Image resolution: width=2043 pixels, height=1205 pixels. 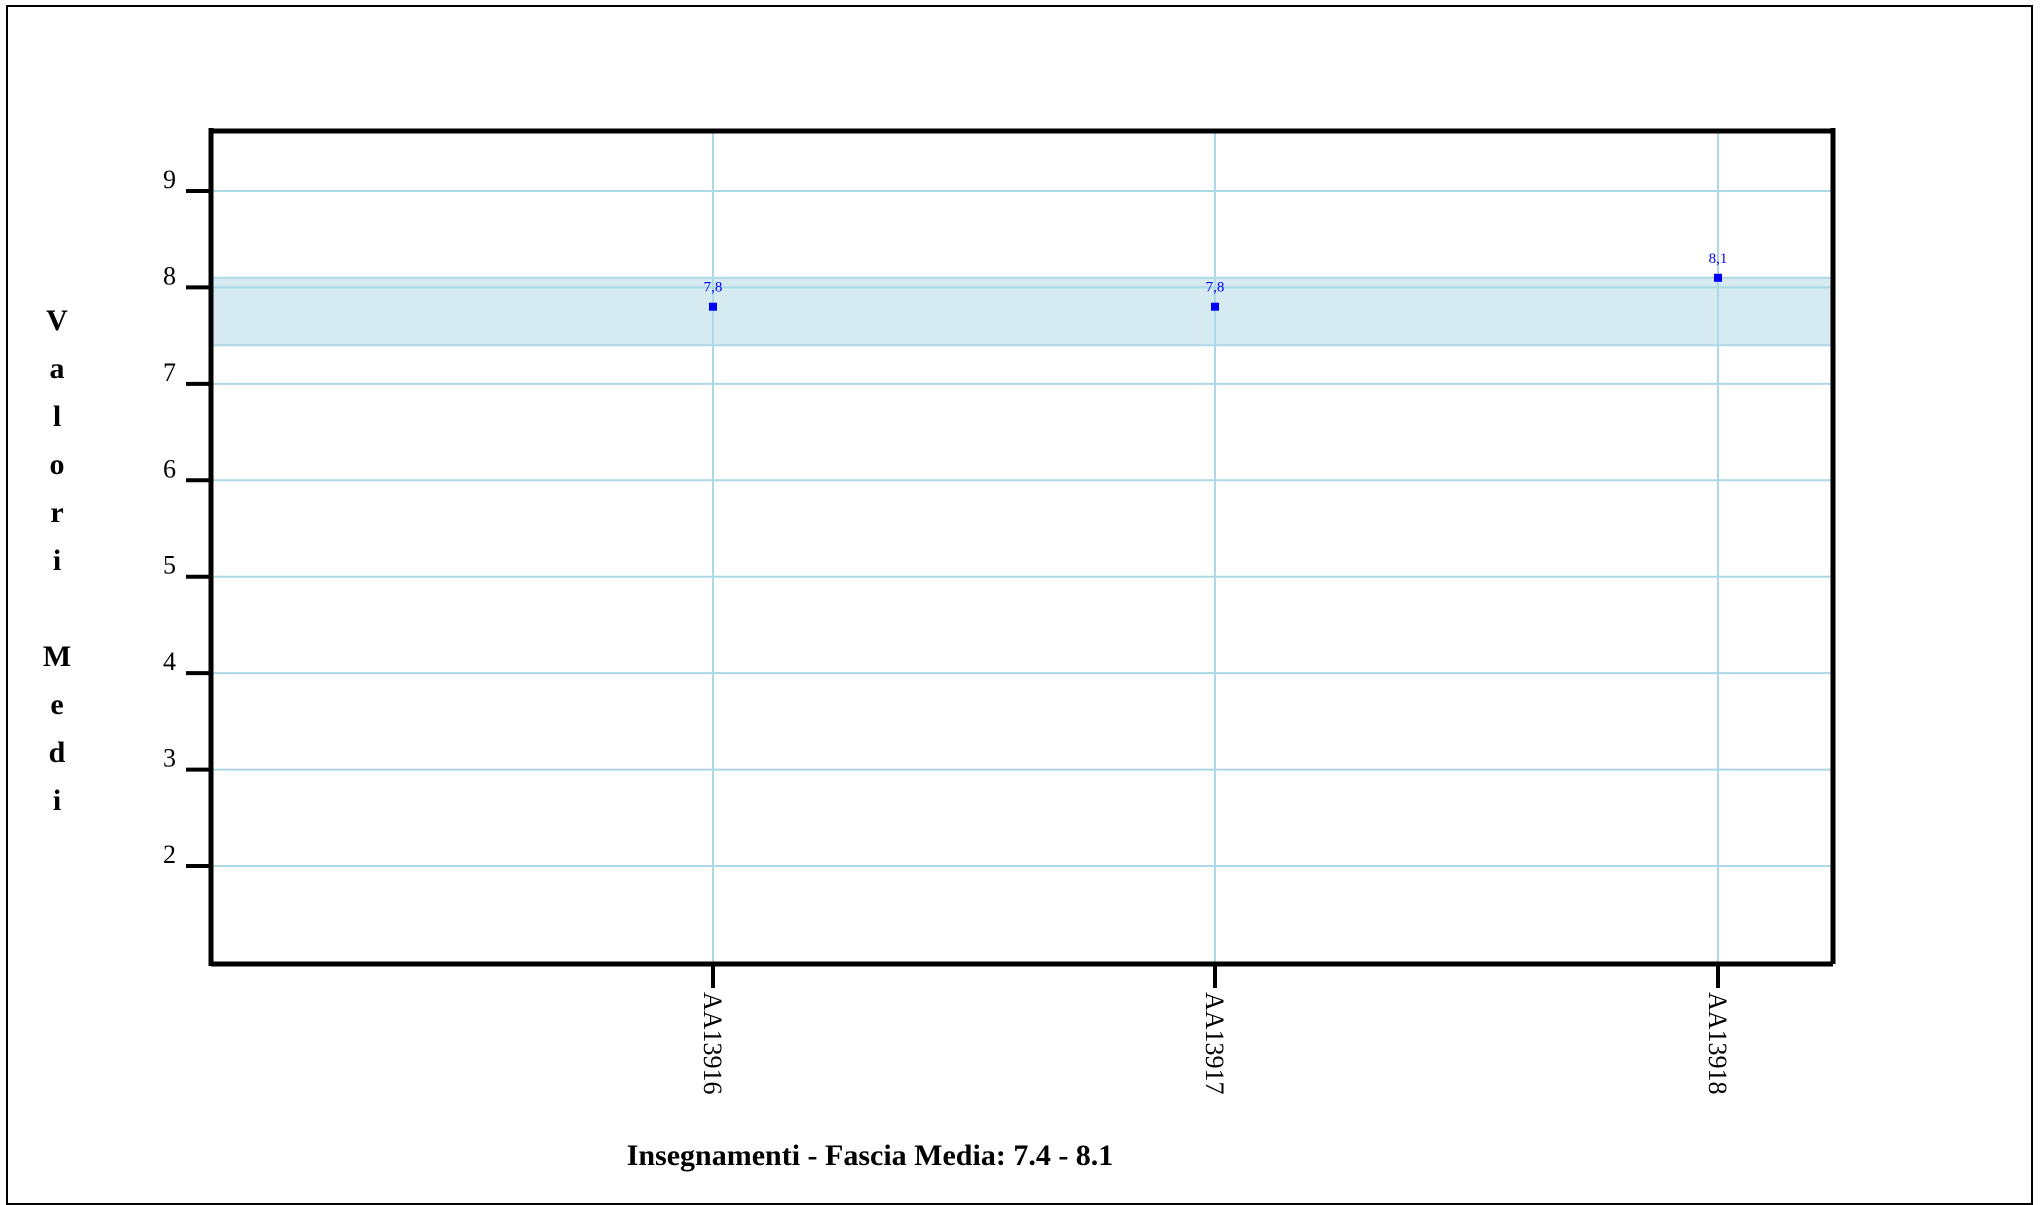 What do you see at coordinates (169, 468) in the screenshot?
I see `tick-label-y-6: 6` at bounding box center [169, 468].